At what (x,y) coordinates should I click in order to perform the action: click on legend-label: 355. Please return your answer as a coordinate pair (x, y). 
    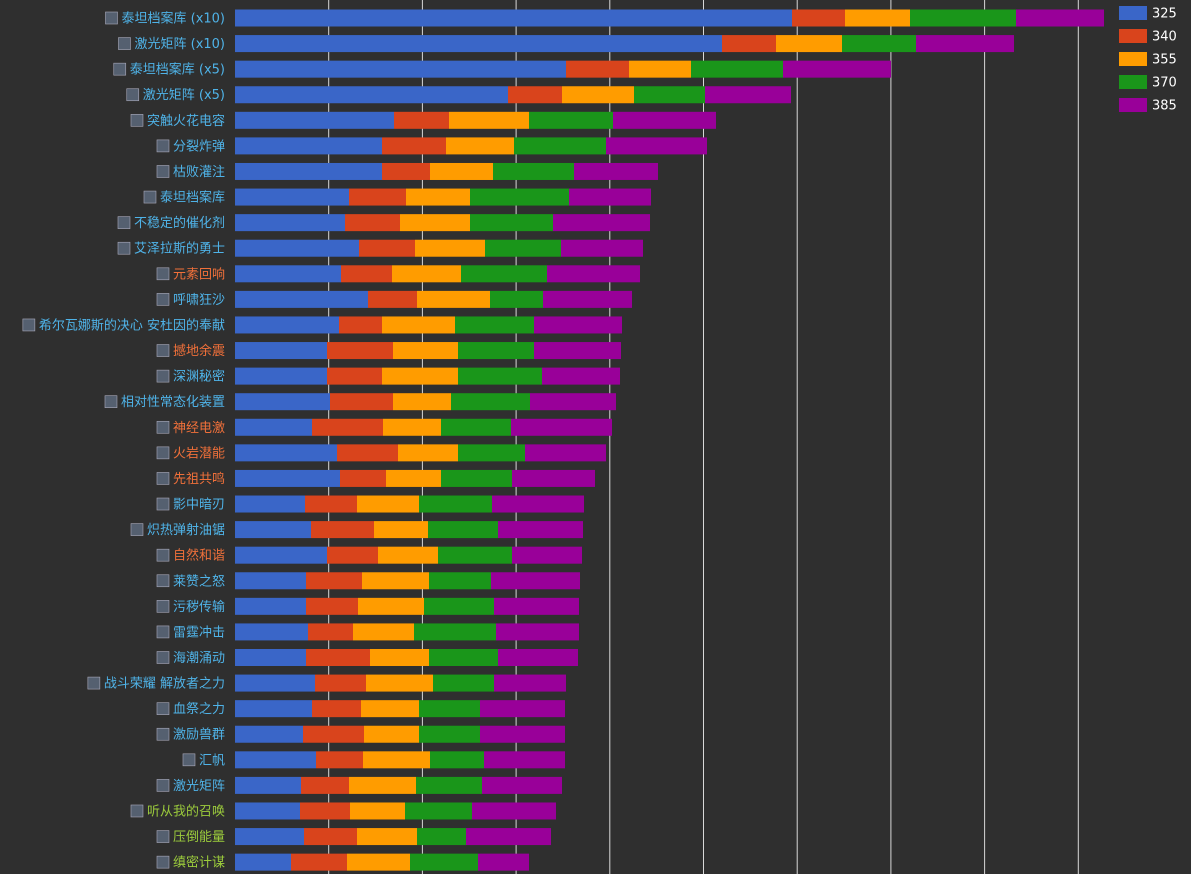
    Looking at the image, I should click on (1164, 60).